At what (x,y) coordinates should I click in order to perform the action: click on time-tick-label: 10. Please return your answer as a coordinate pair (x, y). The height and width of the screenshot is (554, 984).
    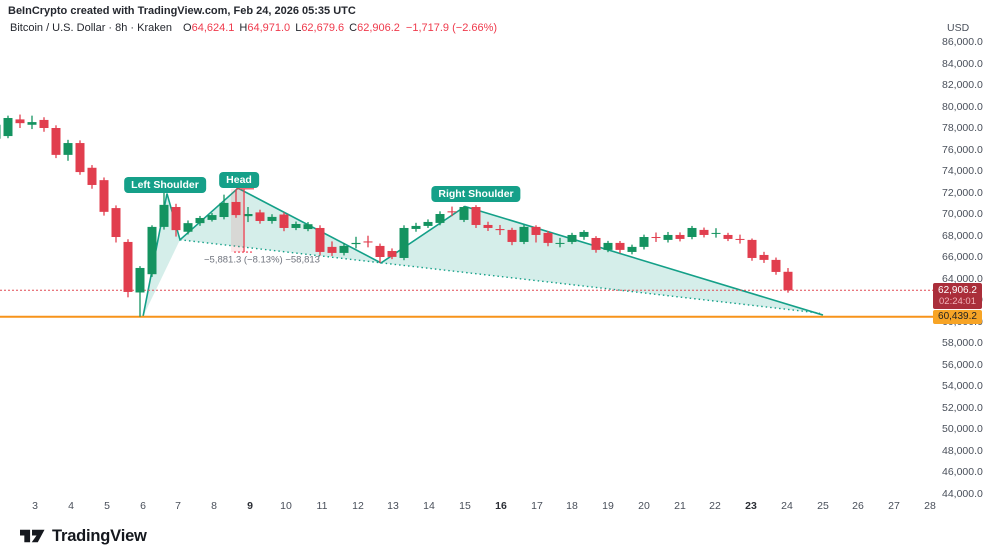
    Looking at the image, I should click on (286, 506).